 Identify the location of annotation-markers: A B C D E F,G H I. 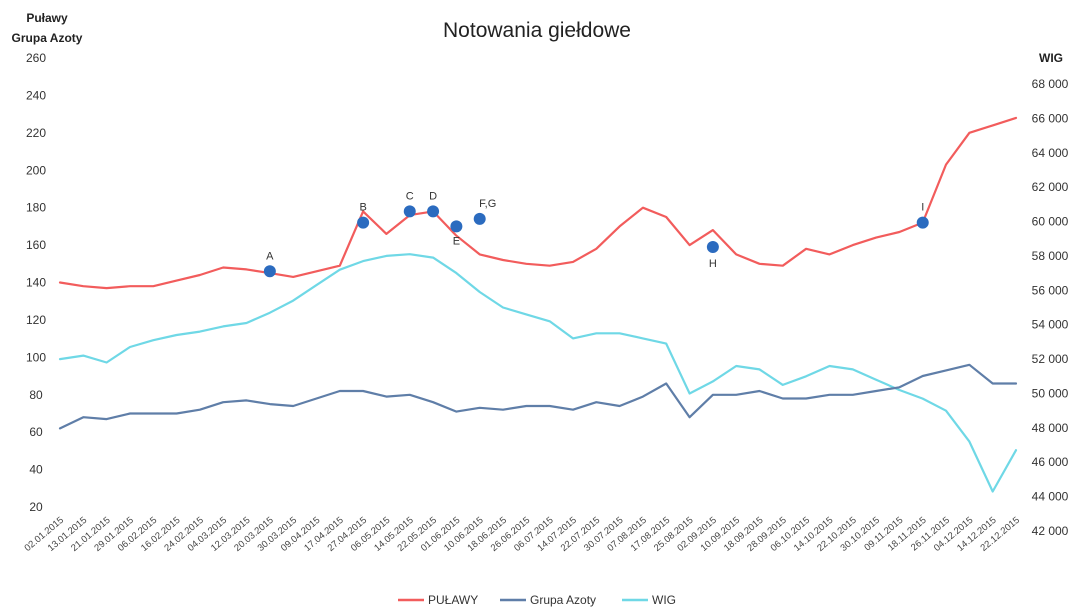
(596, 234).